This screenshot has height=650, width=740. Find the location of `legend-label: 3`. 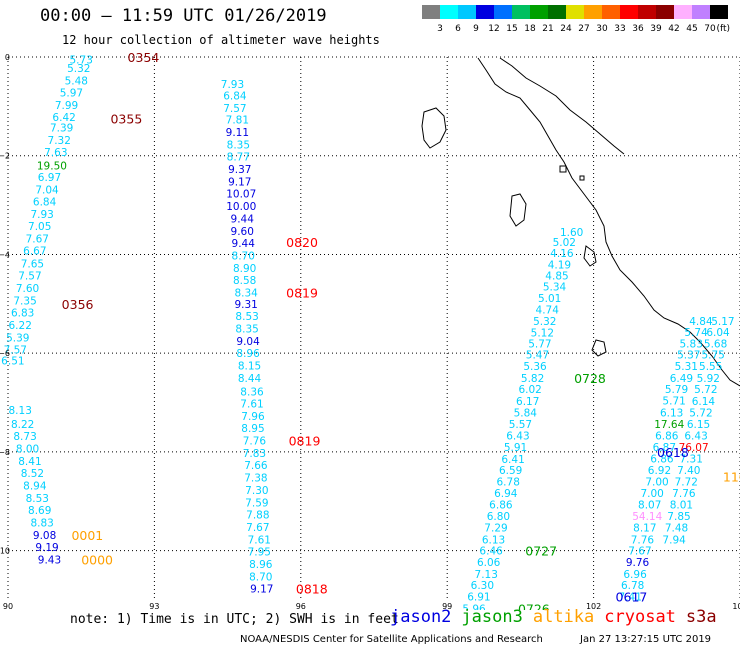

legend-label: 3 is located at coordinates (440, 29).